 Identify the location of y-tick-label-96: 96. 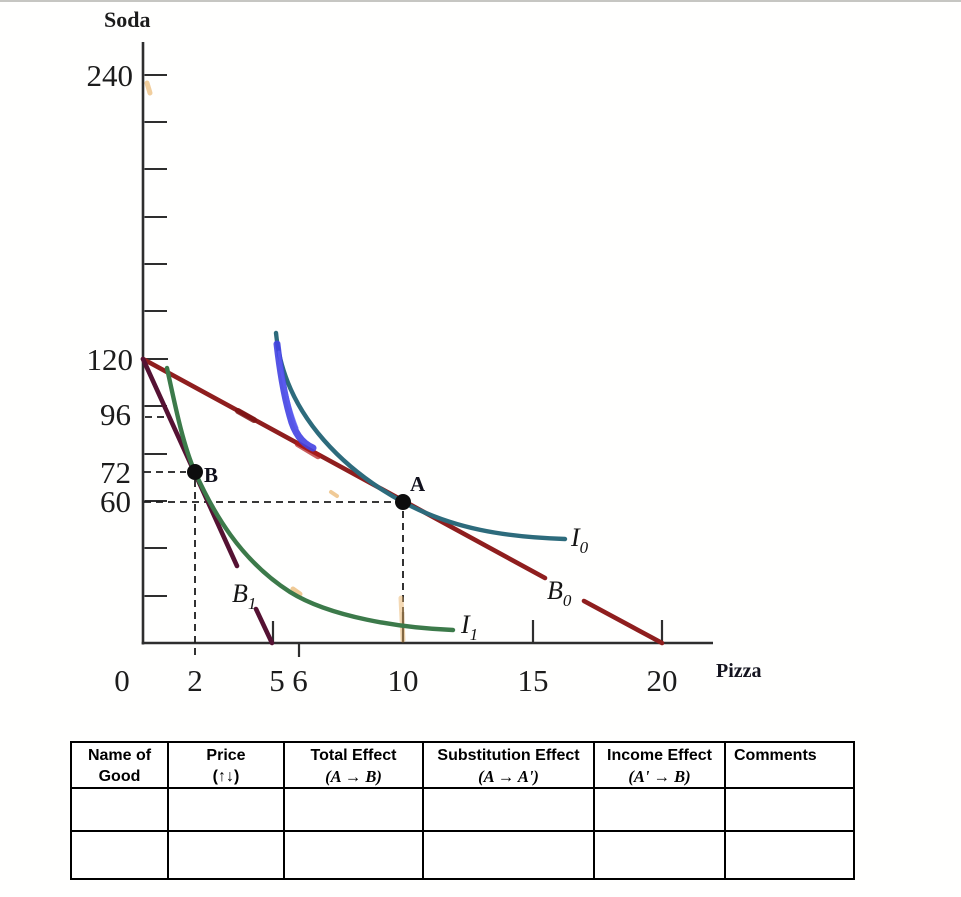
(115, 414).